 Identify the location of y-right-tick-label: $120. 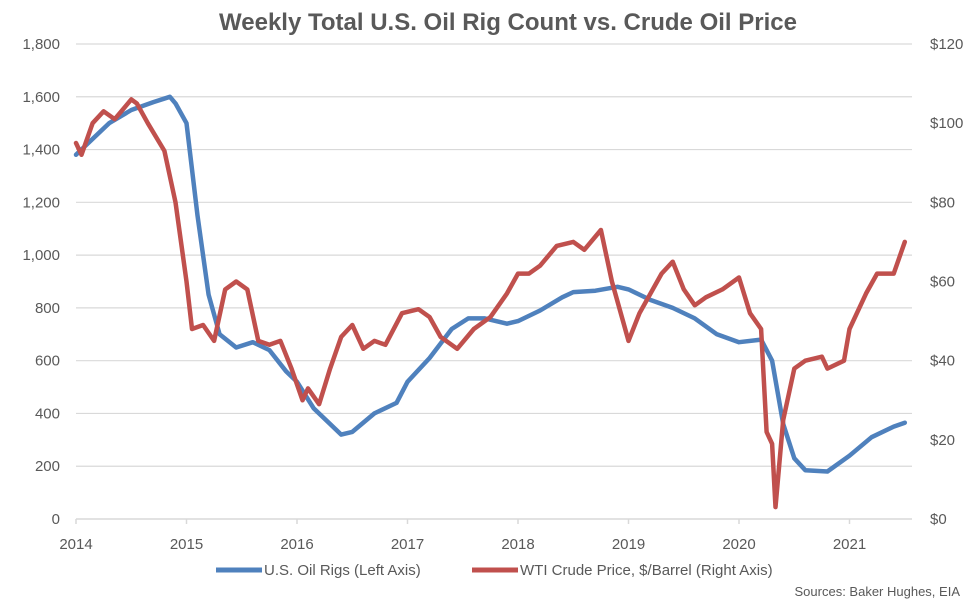
(946, 44).